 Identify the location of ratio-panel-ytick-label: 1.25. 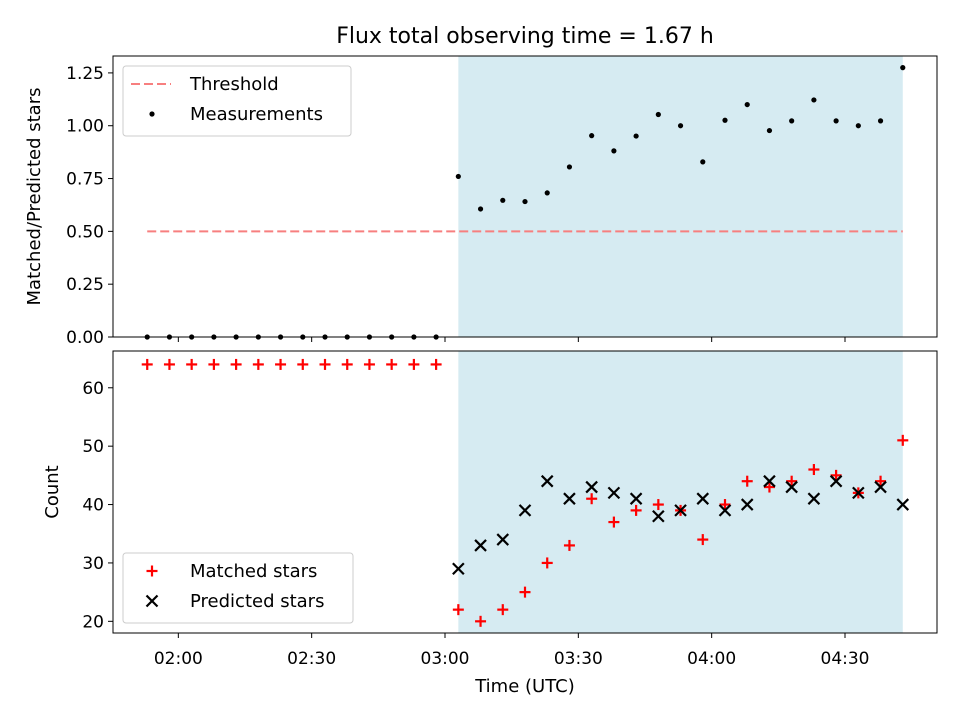
(85, 74).